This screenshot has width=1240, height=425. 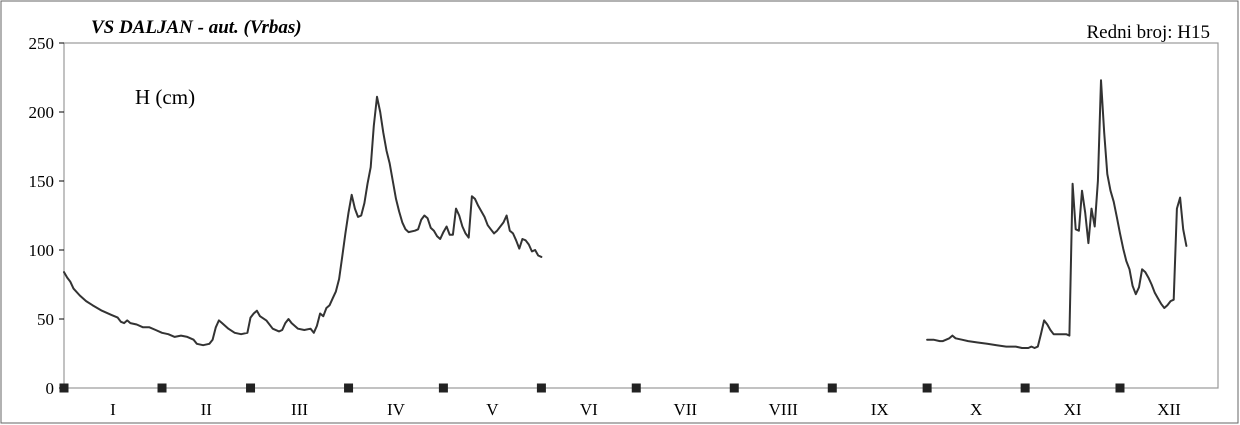 What do you see at coordinates (620, 401) in the screenshot?
I see `x-axis: I II III IV V VI VII VIII IX X XI XII` at bounding box center [620, 401].